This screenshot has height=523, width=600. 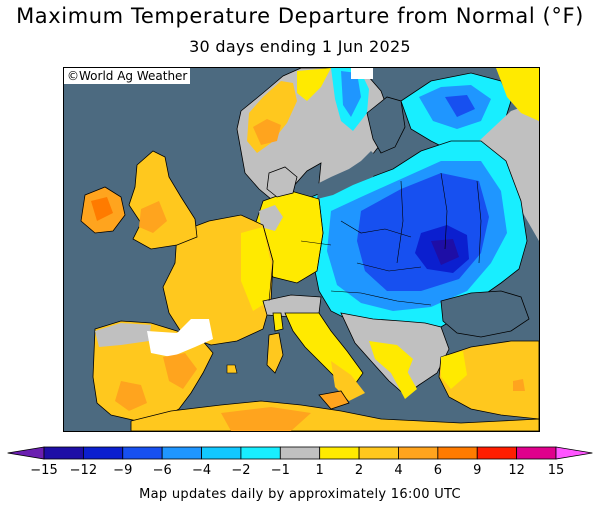 I want to click on sardinia, so click(x=275, y=353).